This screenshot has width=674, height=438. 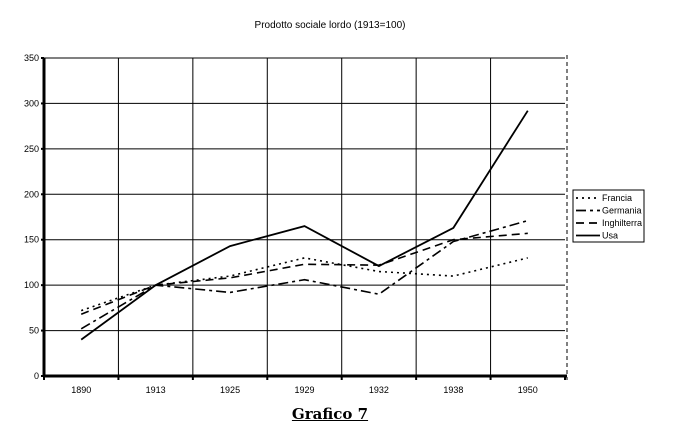 I want to click on x-tick-label: 1938, so click(x=453, y=390).